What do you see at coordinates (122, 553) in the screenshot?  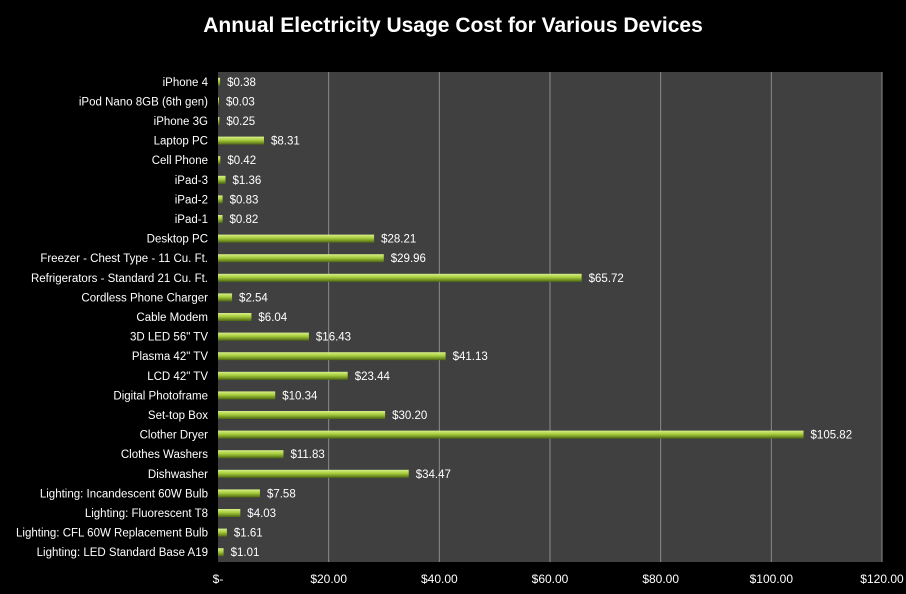 I see `category-label: Lighting: LED Standard Base A19` at bounding box center [122, 553].